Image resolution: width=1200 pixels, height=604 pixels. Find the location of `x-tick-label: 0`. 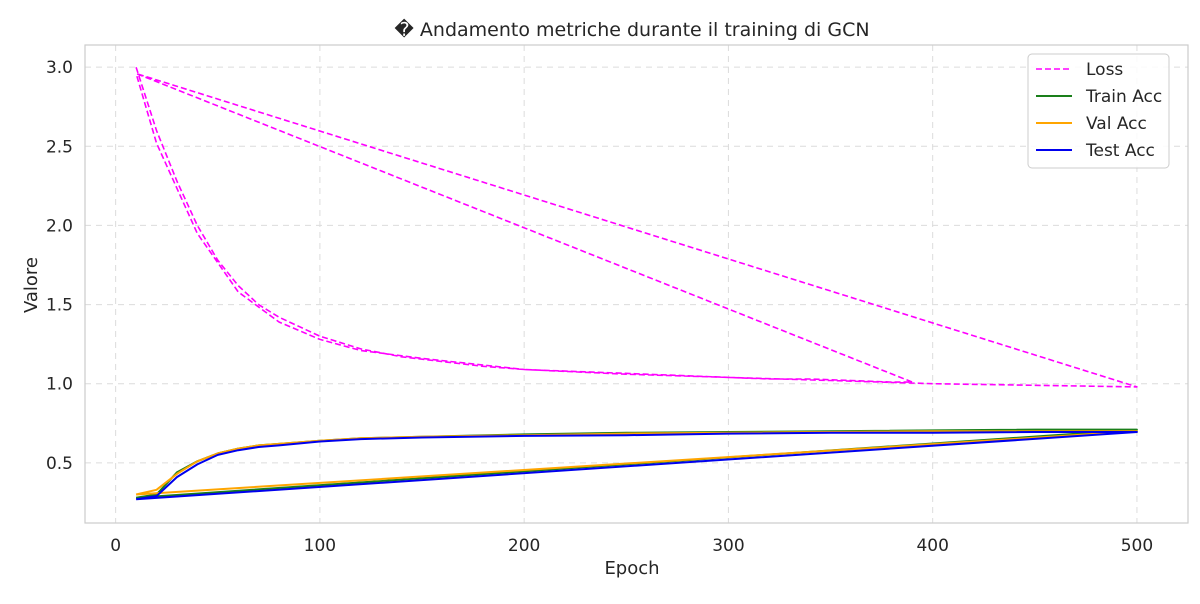

x-tick-label: 0 is located at coordinates (115, 546).